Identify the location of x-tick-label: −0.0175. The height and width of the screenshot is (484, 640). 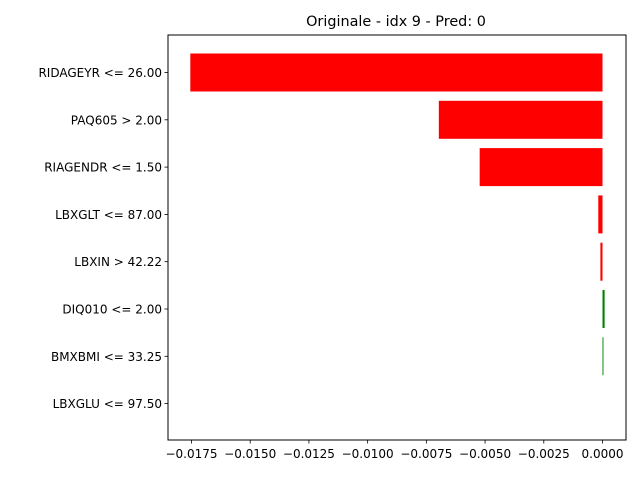
(191, 454).